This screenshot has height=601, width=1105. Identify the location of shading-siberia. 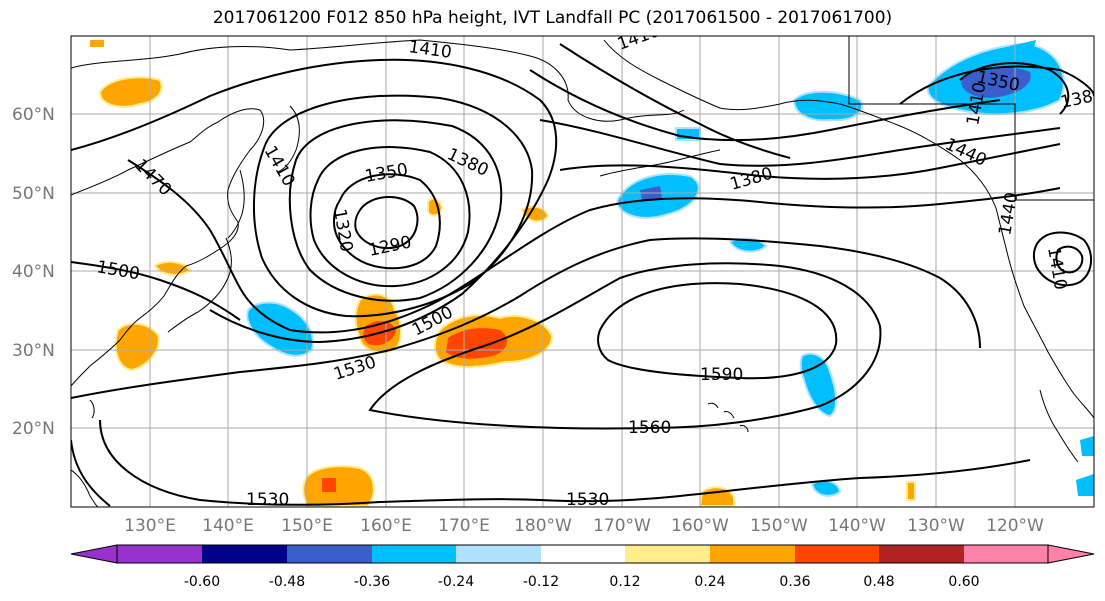
(130, 92).